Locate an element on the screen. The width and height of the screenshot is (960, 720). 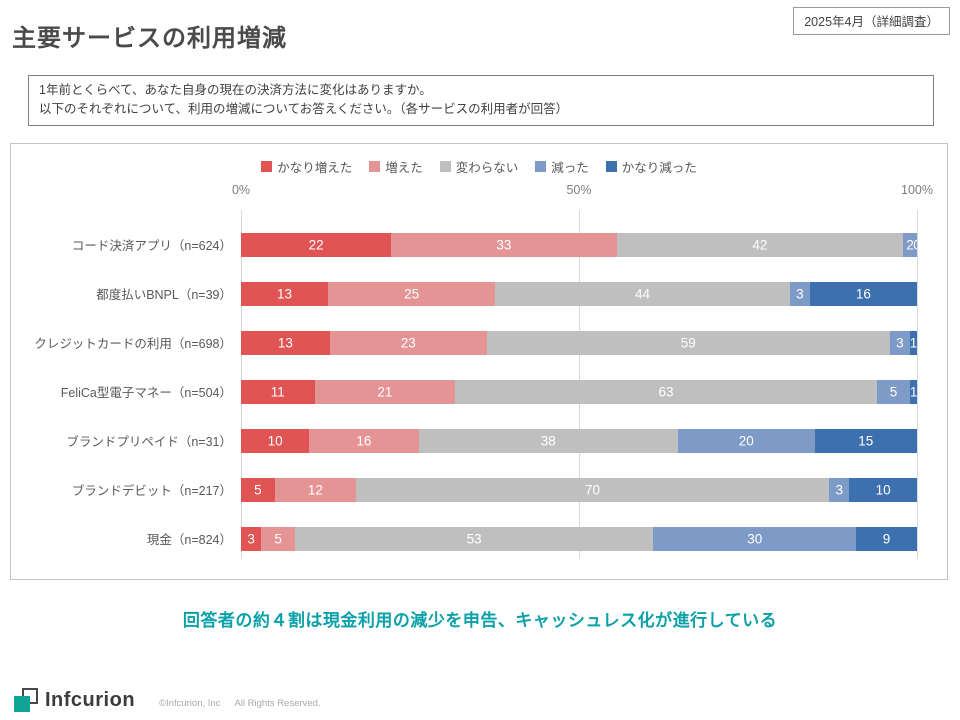
bar-segment: 10 is located at coordinates (275, 440).